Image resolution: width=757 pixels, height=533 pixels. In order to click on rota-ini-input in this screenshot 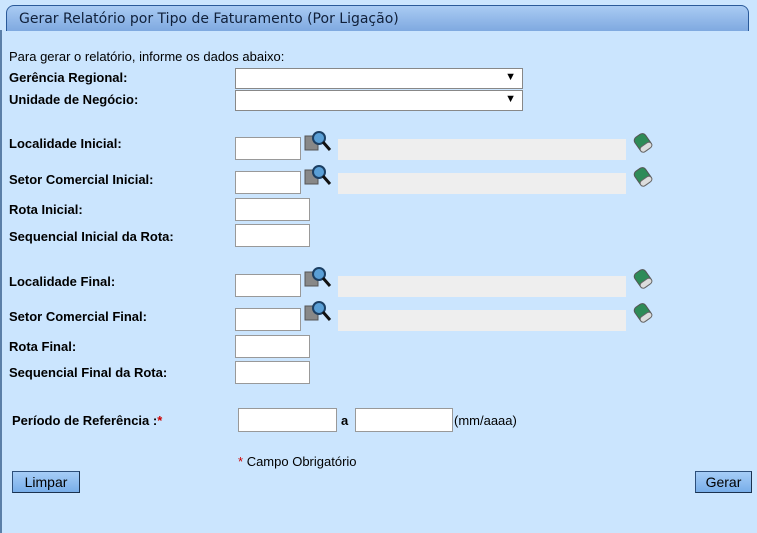, I will do `click(272, 209)`.